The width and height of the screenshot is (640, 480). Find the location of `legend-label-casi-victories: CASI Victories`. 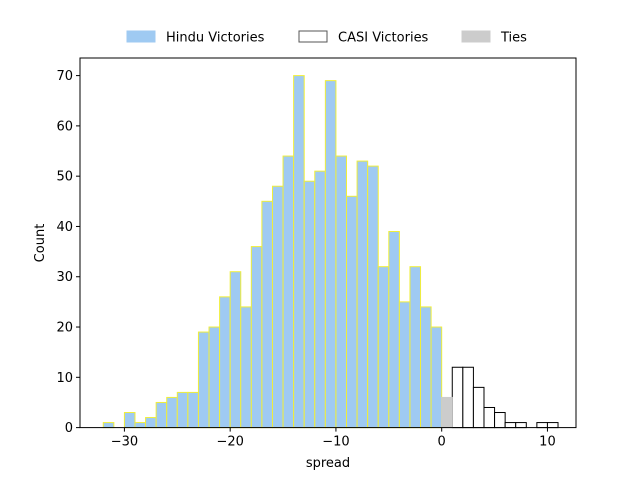

legend-label-casi-victories: CASI Victories is located at coordinates (383, 38).